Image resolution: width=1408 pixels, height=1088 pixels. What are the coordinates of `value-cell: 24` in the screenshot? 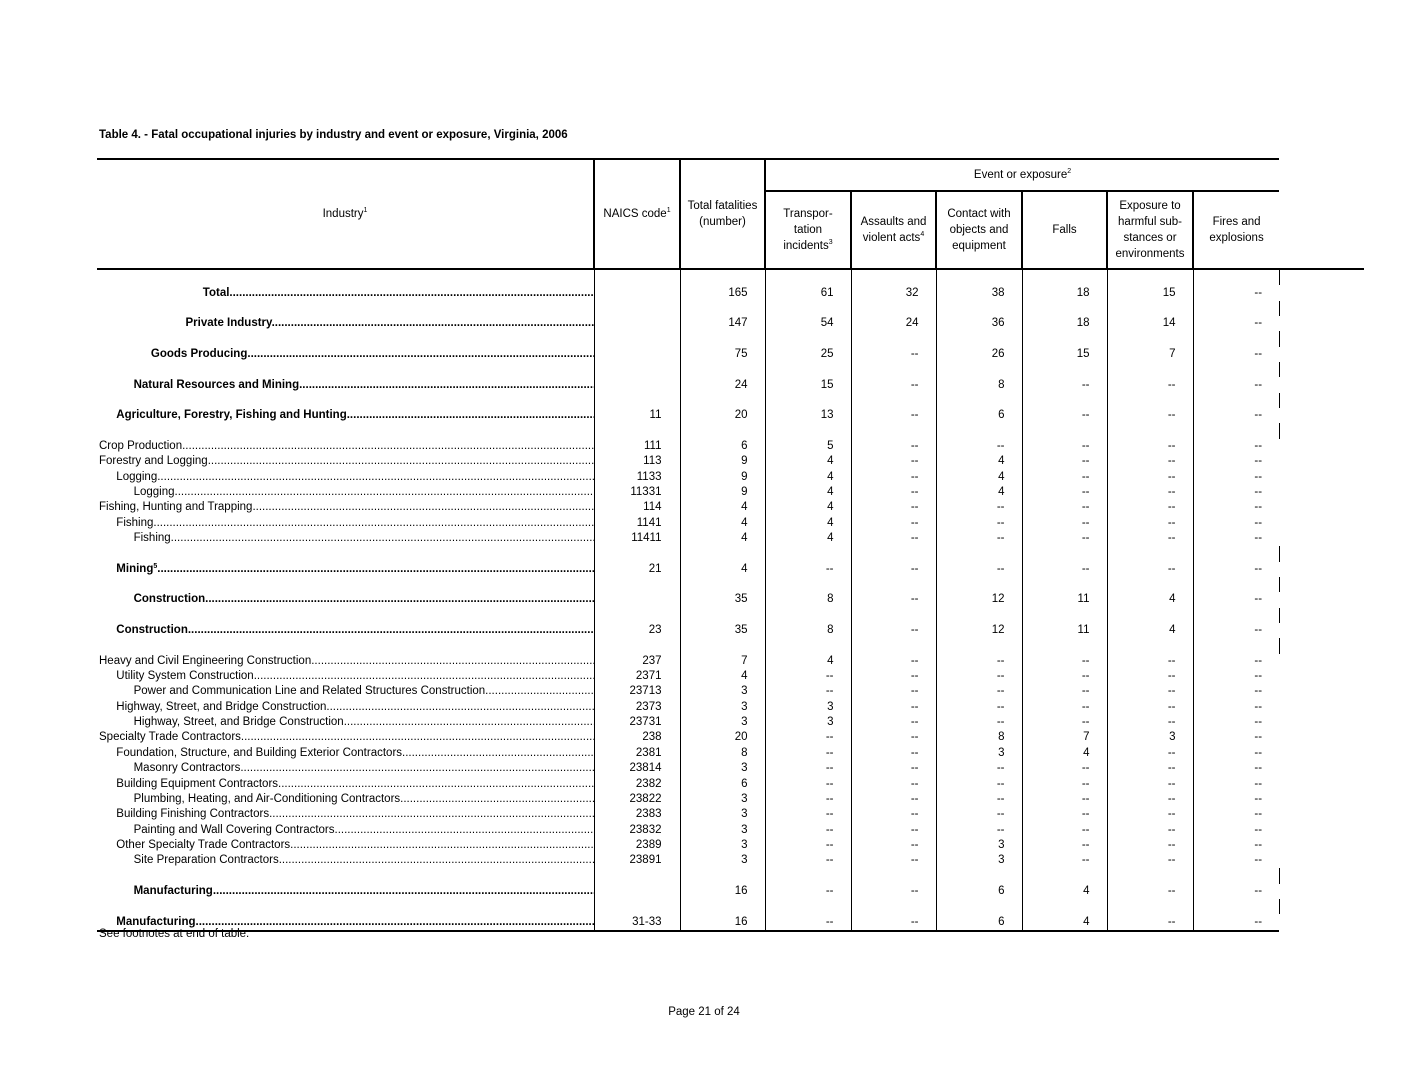 It's located at (893, 324).